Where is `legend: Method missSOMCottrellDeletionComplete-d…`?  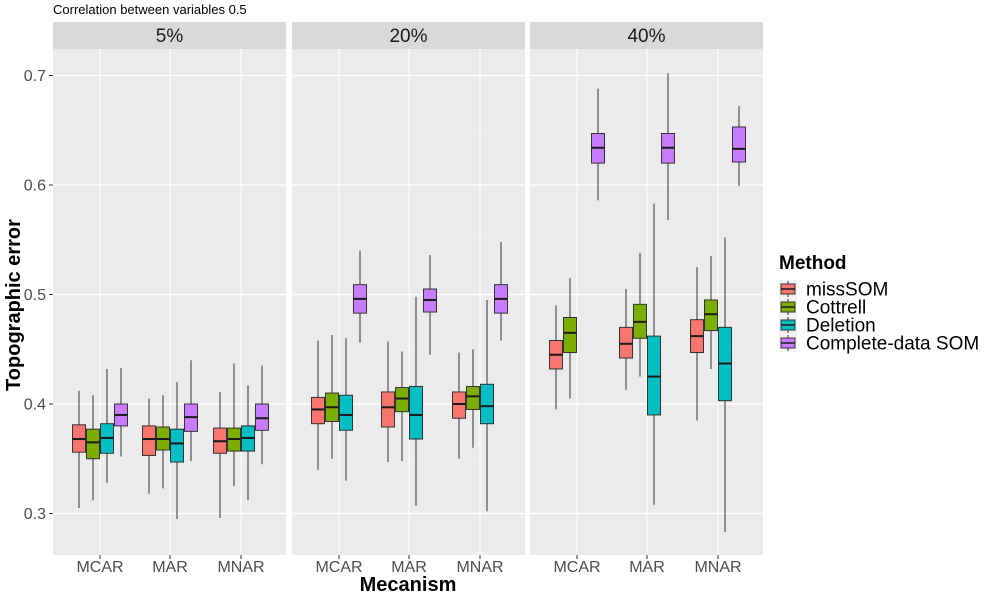 legend: Method missSOMCottrellDeletionComplete-d… is located at coordinates (879, 304).